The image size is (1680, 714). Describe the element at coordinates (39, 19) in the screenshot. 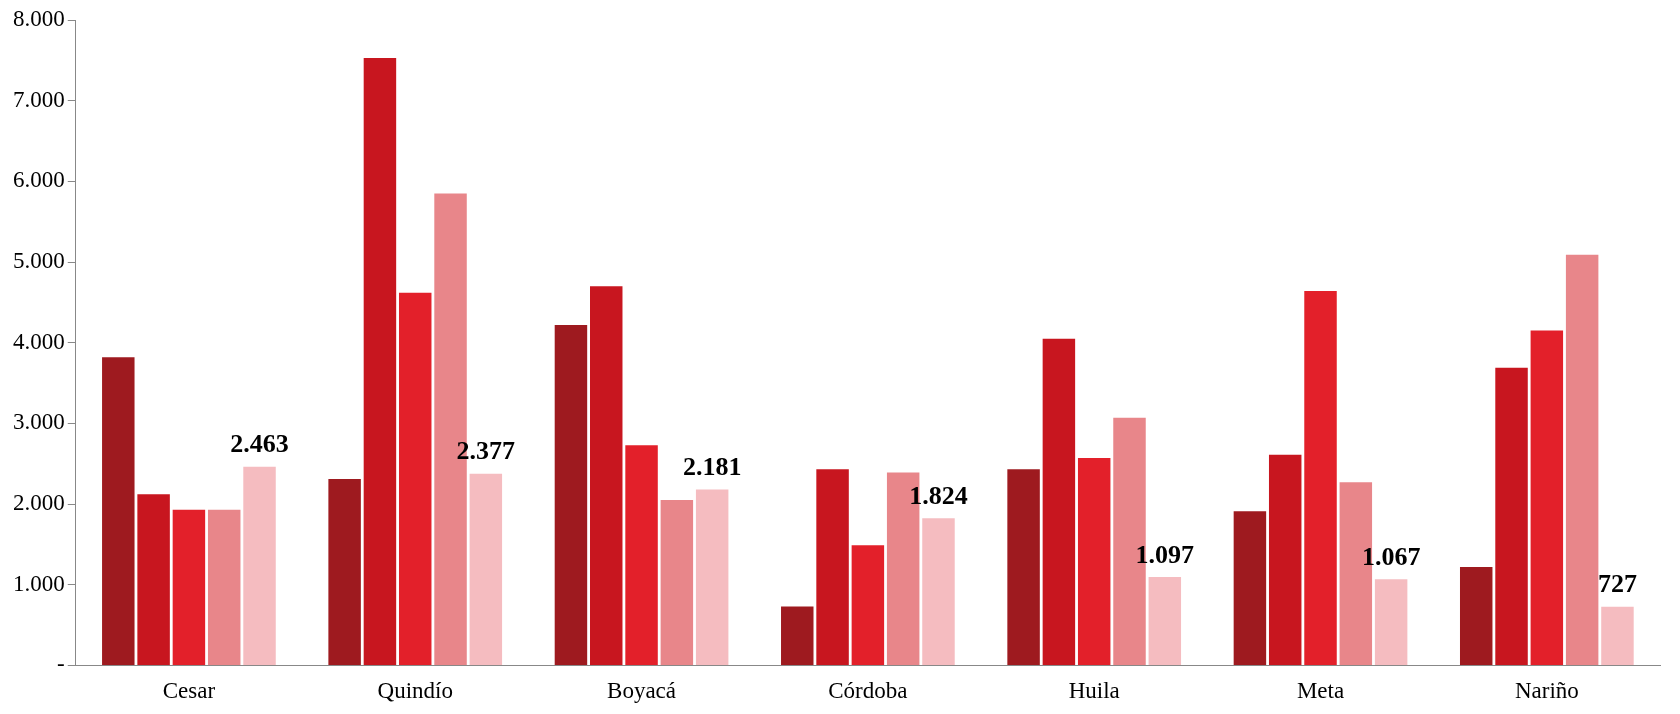

I see `y-tick-label: 8.000` at that location.